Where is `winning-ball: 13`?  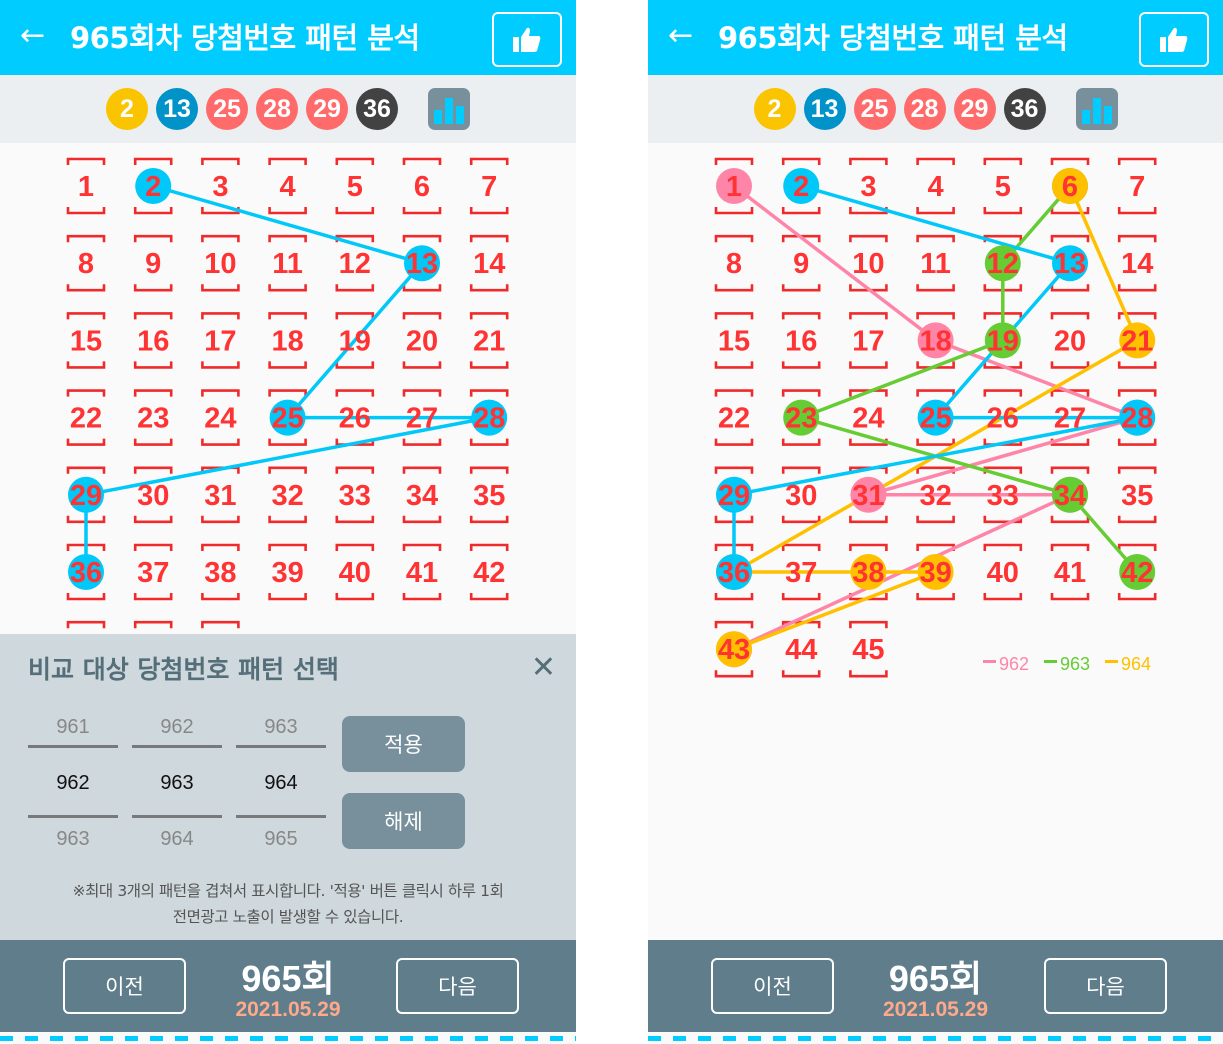 winning-ball: 13 is located at coordinates (177, 109).